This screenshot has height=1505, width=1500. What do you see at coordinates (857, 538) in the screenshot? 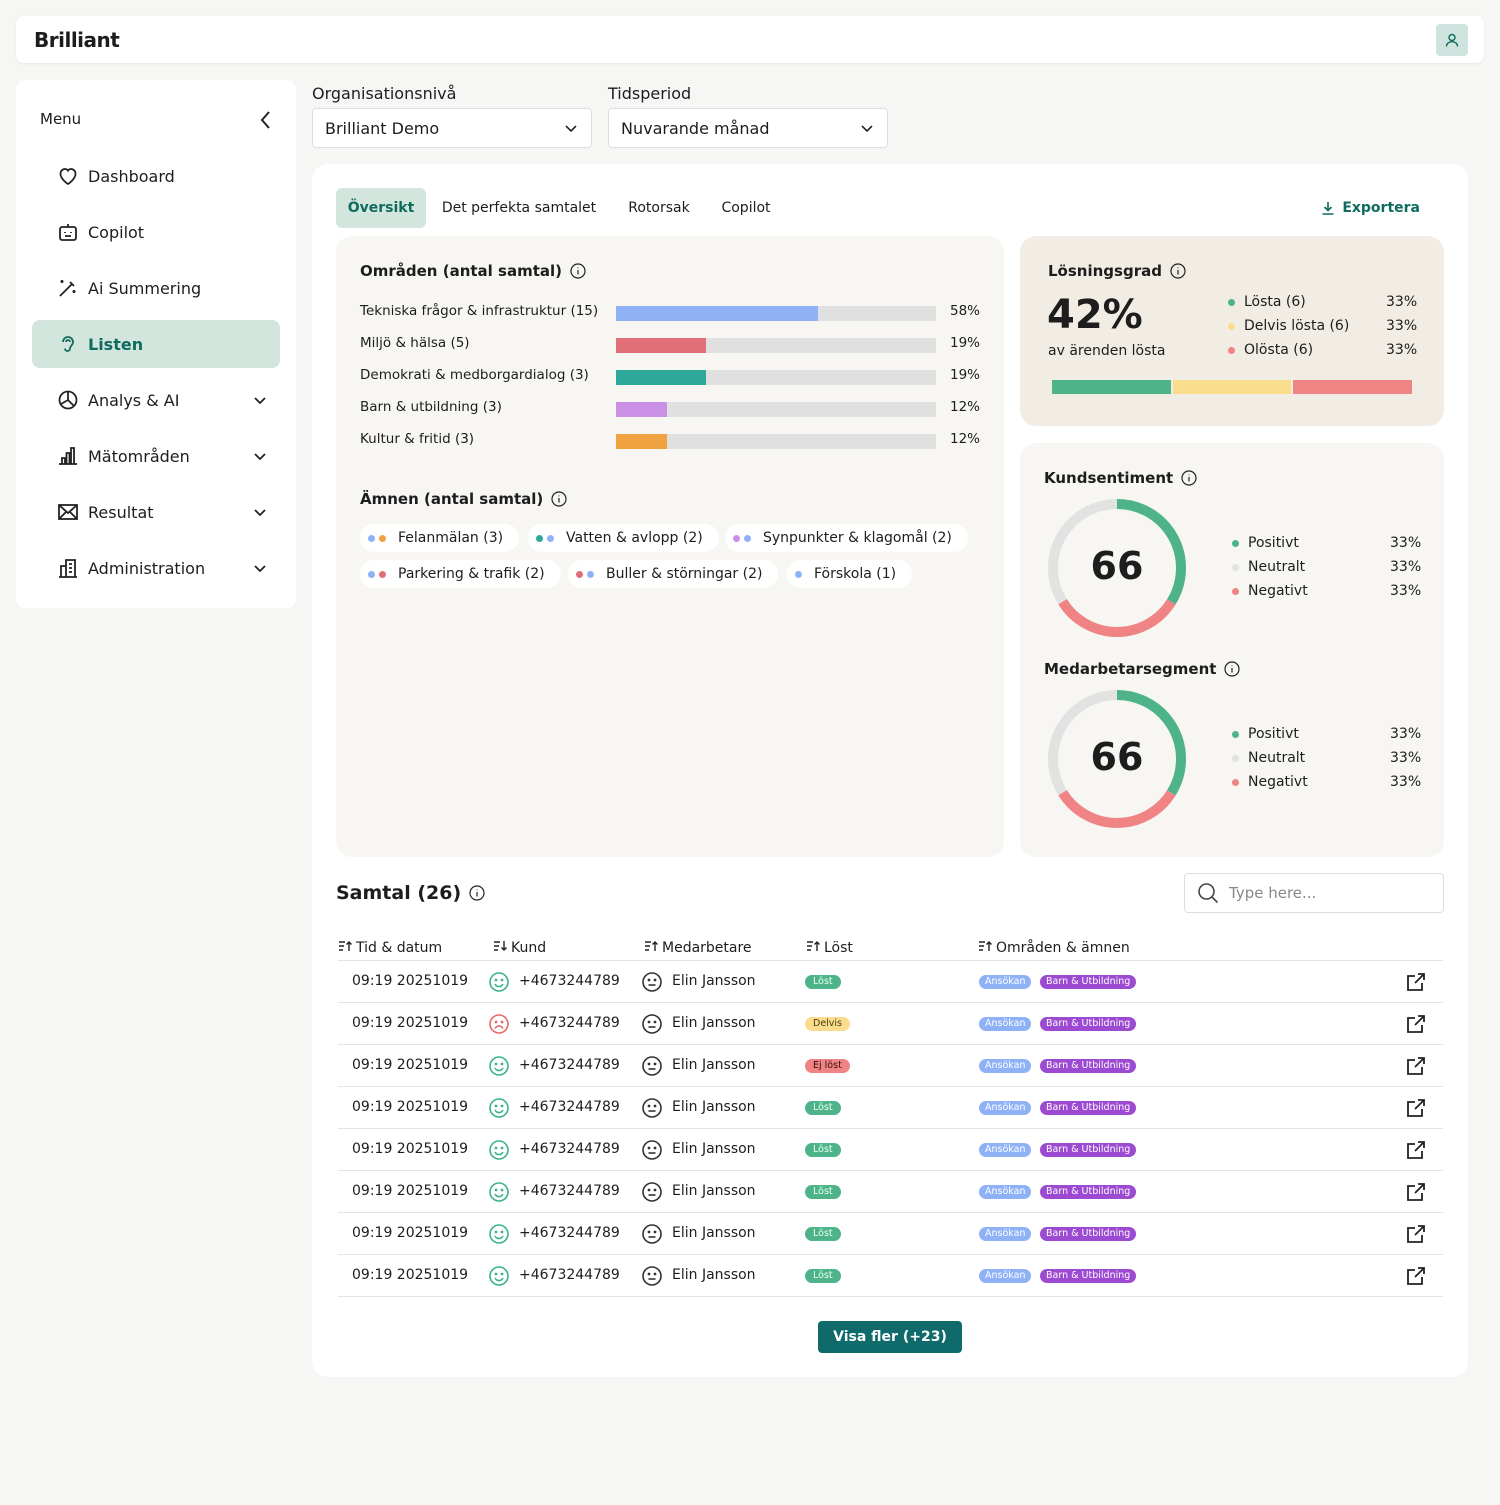
I see `topic-label: Synpunkter & klagomål (2)` at bounding box center [857, 538].